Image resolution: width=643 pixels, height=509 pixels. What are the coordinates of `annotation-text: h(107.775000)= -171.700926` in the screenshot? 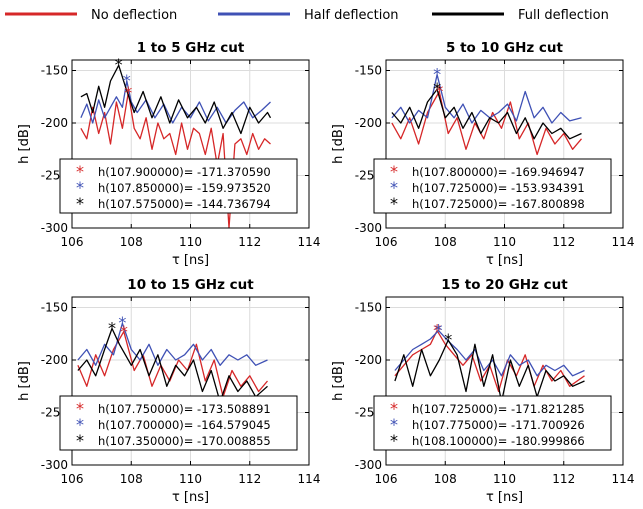 It's located at (498, 425).